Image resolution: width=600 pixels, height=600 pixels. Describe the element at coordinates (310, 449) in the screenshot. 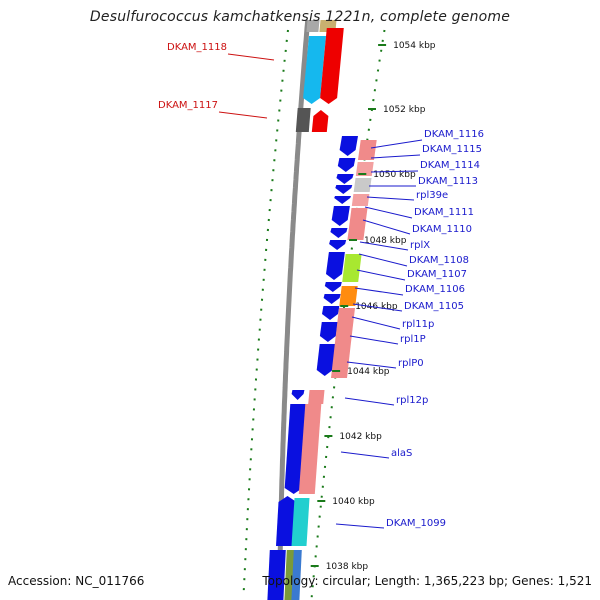

I see `gene-alaS-pink` at that location.